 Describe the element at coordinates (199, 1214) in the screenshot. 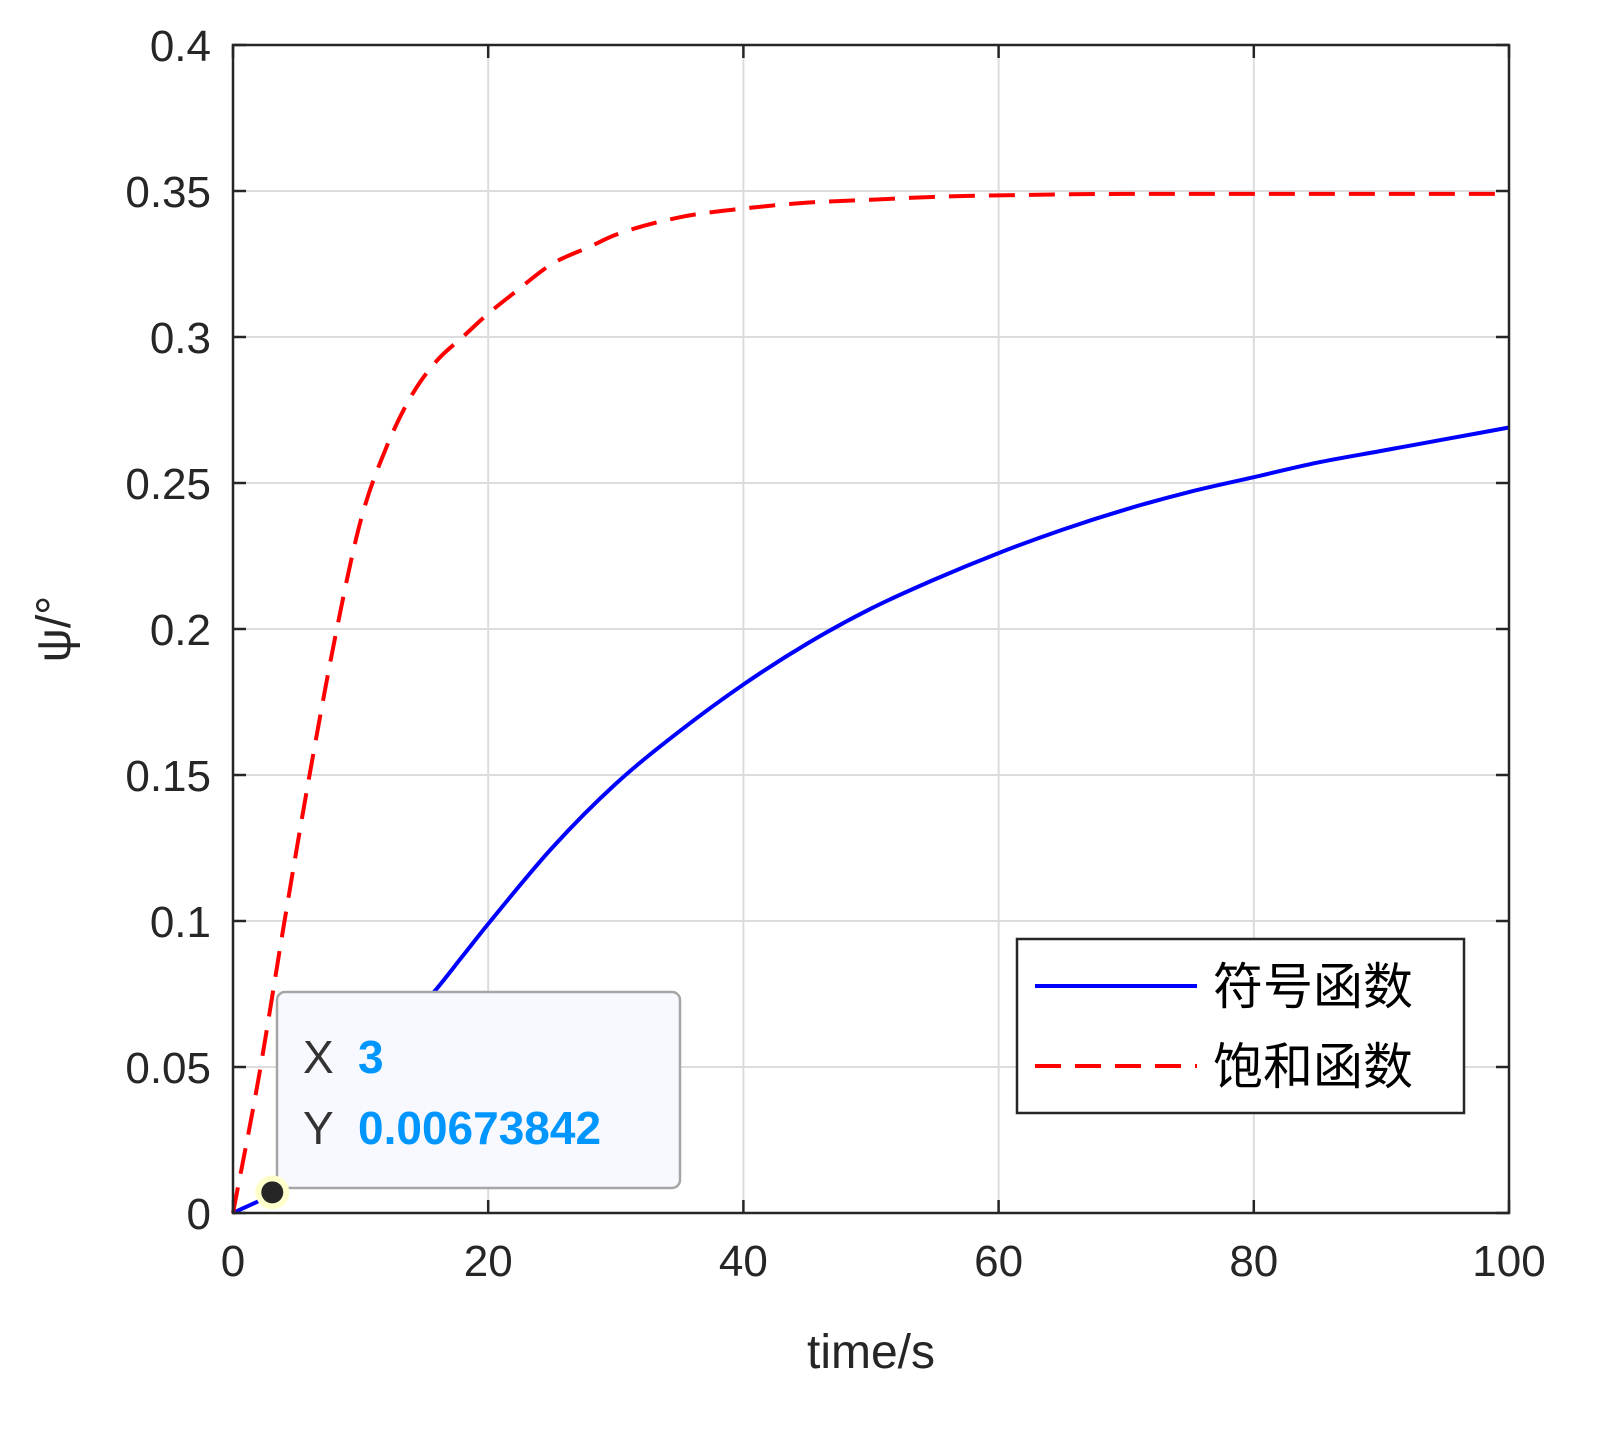

I see `y-tick-label-0: 0` at that location.